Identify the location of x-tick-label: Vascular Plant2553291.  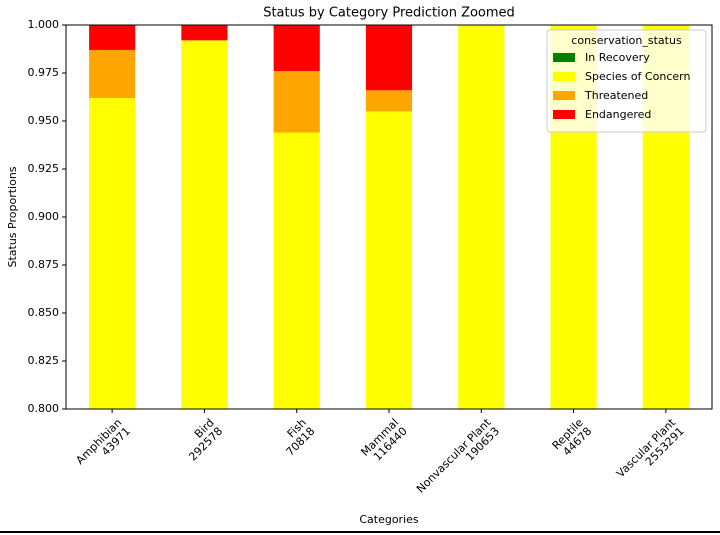
(650, 452).